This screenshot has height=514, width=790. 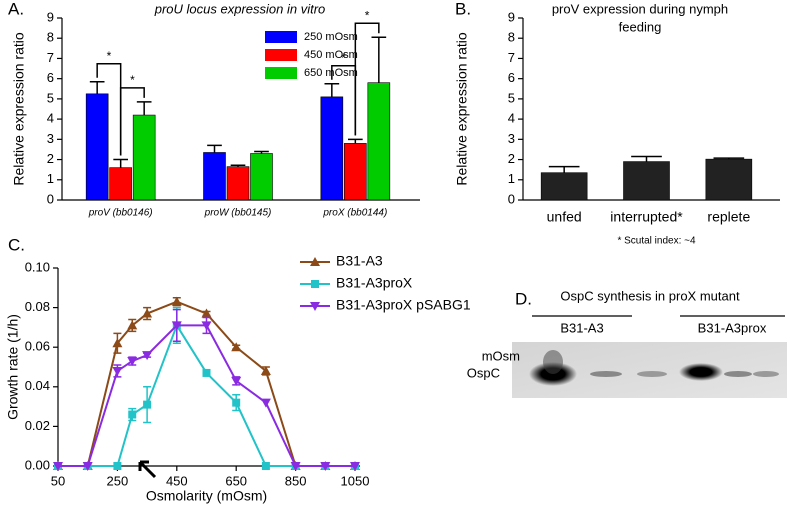 I want to click on x-tick-label: unfed, so click(x=564, y=217).